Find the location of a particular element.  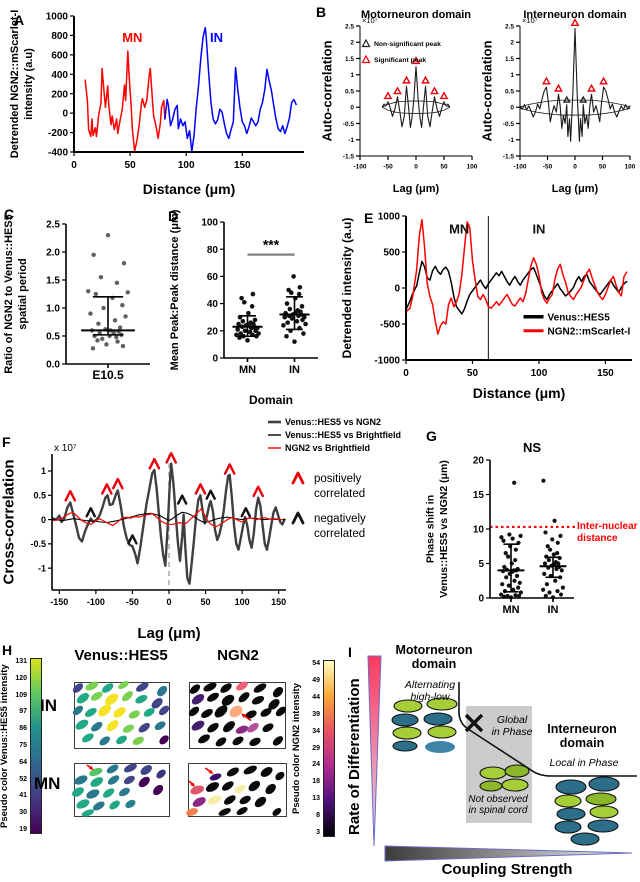

svg-text: Auto-correlation is located at coordinates (487, 90).